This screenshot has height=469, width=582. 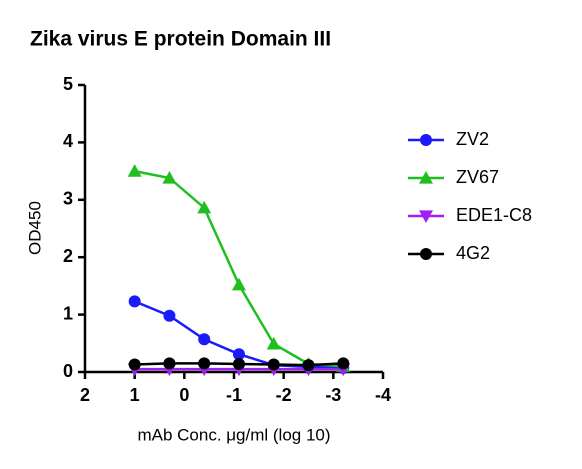 What do you see at coordinates (68, 141) in the screenshot?
I see `y-tick-label: 4` at bounding box center [68, 141].